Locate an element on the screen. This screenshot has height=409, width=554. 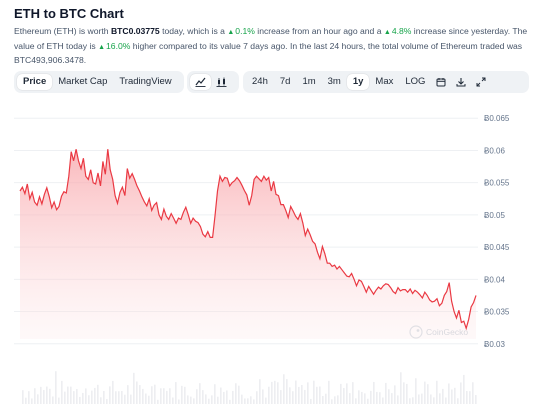
log-scale-toggle: LOG is located at coordinates (415, 81).